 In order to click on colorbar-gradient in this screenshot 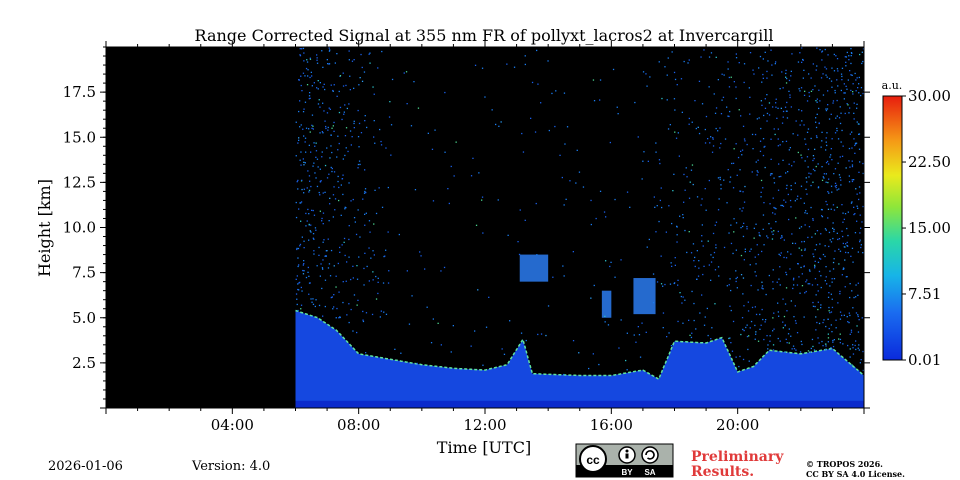, I will do `click(892, 228)`.